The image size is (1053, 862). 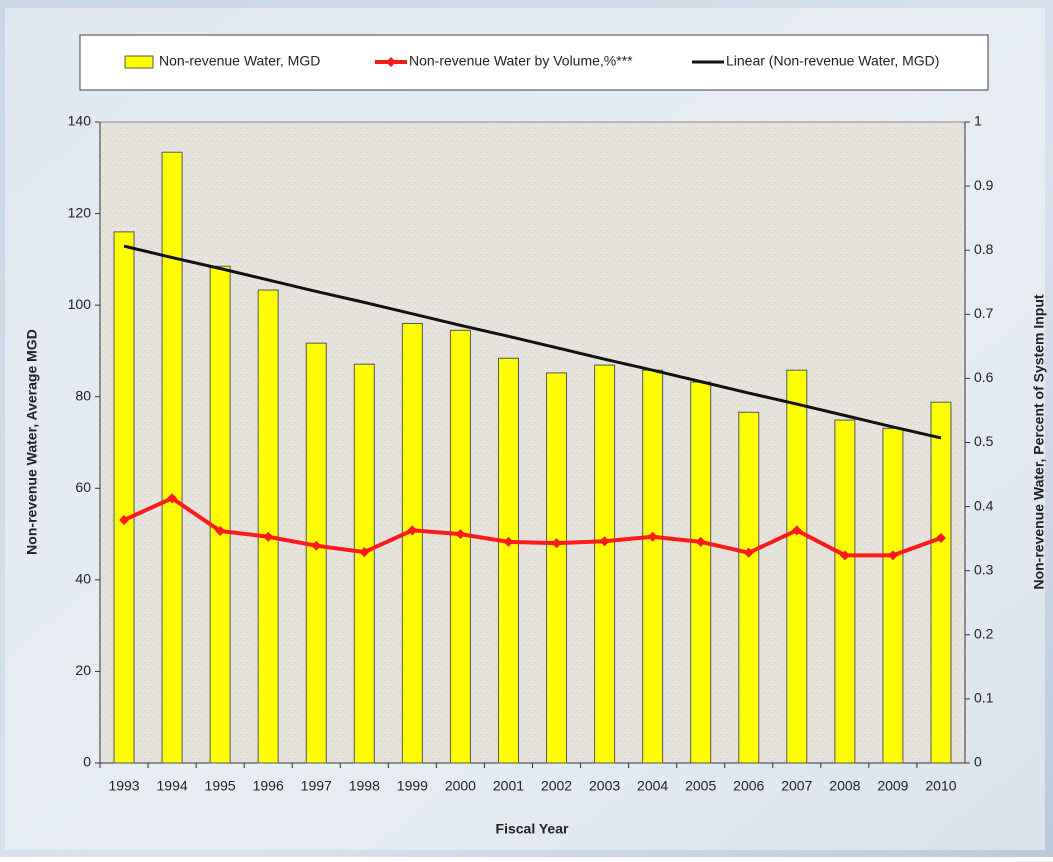 I want to click on y2-tick-label: 0.9, so click(x=984, y=185).